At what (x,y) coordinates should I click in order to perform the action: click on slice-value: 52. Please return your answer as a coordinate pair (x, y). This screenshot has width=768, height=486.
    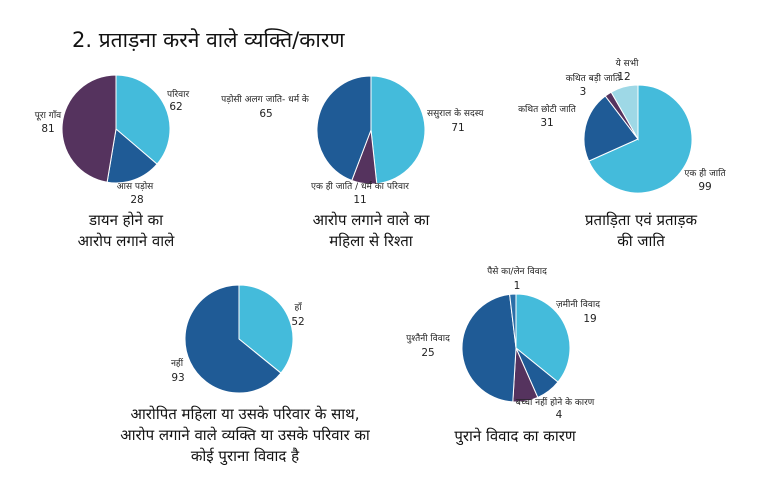
    Looking at the image, I should click on (297, 322).